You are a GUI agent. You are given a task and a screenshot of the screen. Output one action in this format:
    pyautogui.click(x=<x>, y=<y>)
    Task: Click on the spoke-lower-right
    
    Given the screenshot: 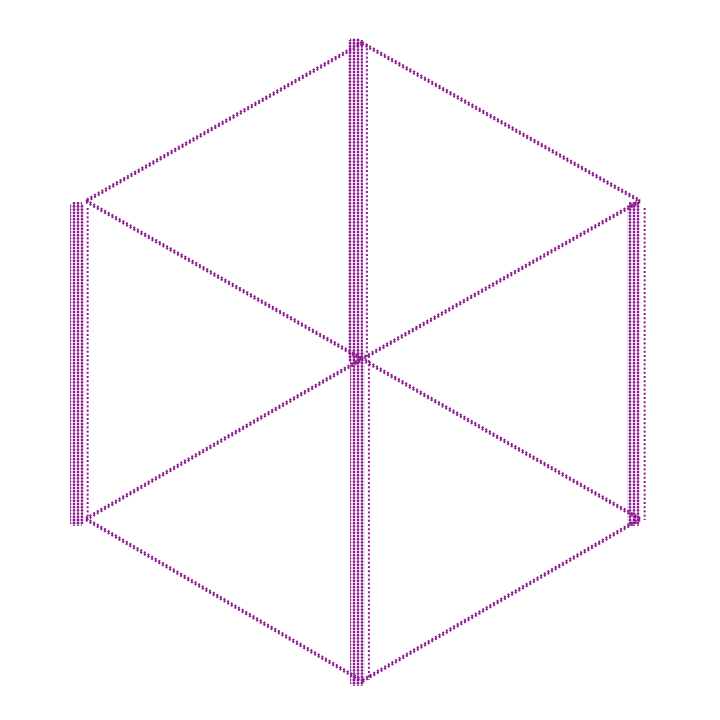 What is the action you would take?
    pyautogui.click(x=501, y=439)
    